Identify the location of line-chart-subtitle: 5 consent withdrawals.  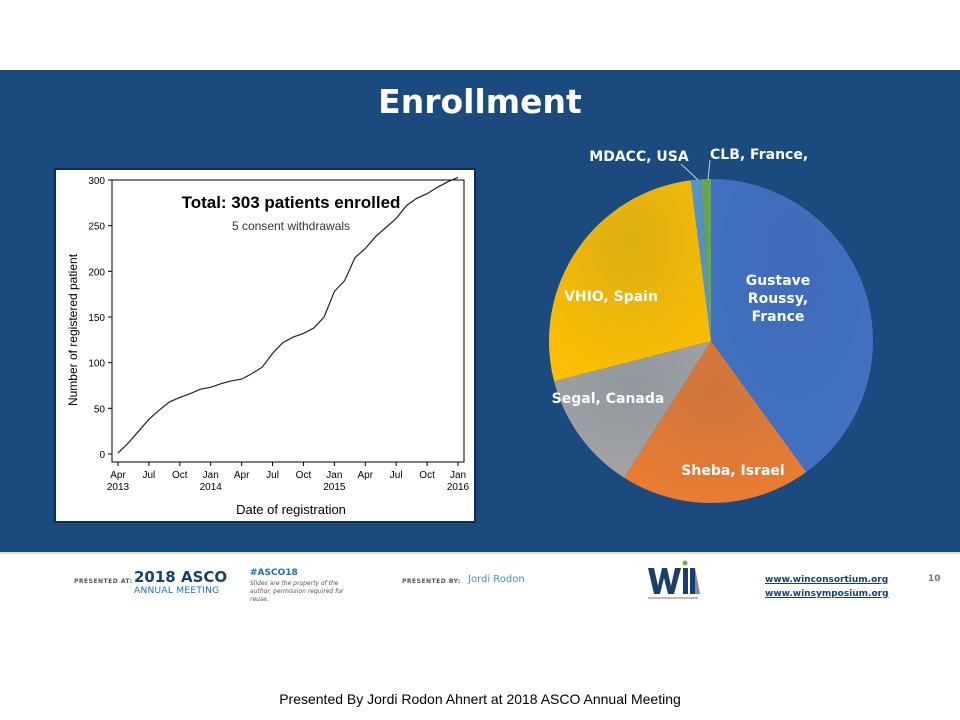
(291, 226).